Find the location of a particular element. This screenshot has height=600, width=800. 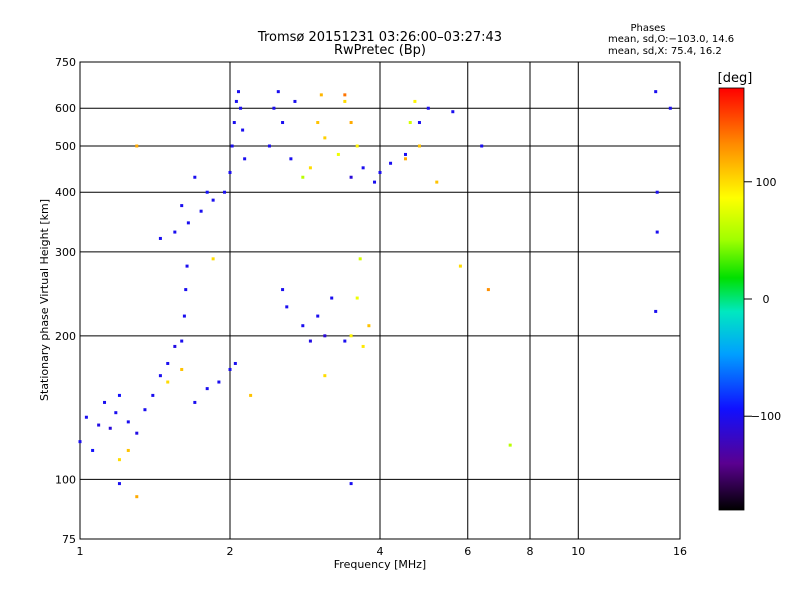

y-tick-label: 300 is located at coordinates (65, 252).